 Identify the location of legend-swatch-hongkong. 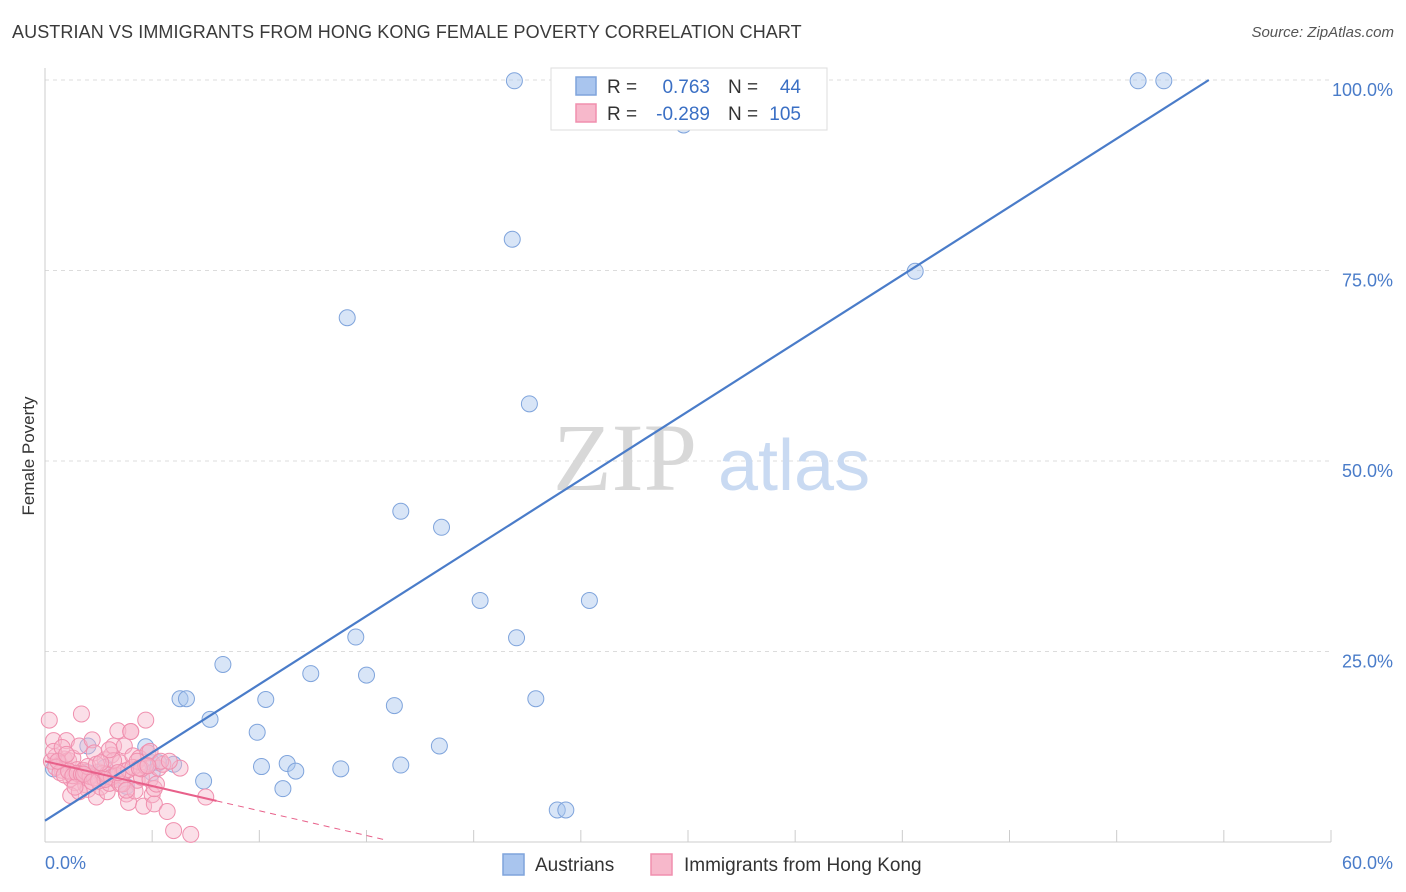
(661, 864).